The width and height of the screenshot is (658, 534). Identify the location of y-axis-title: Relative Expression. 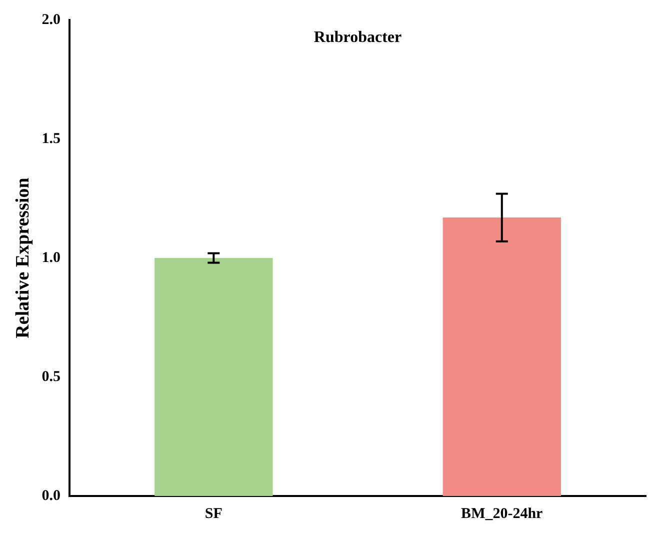
(23, 257).